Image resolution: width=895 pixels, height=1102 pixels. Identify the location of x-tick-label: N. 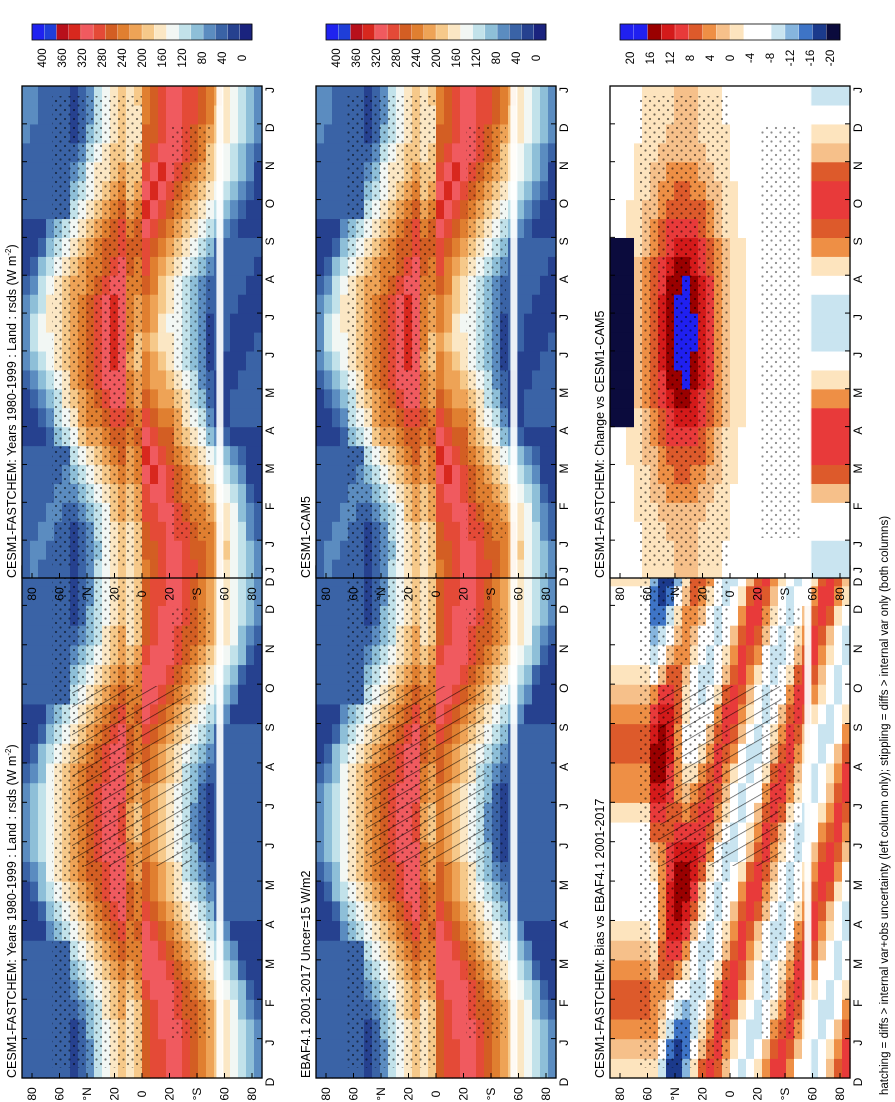
(858, 648).